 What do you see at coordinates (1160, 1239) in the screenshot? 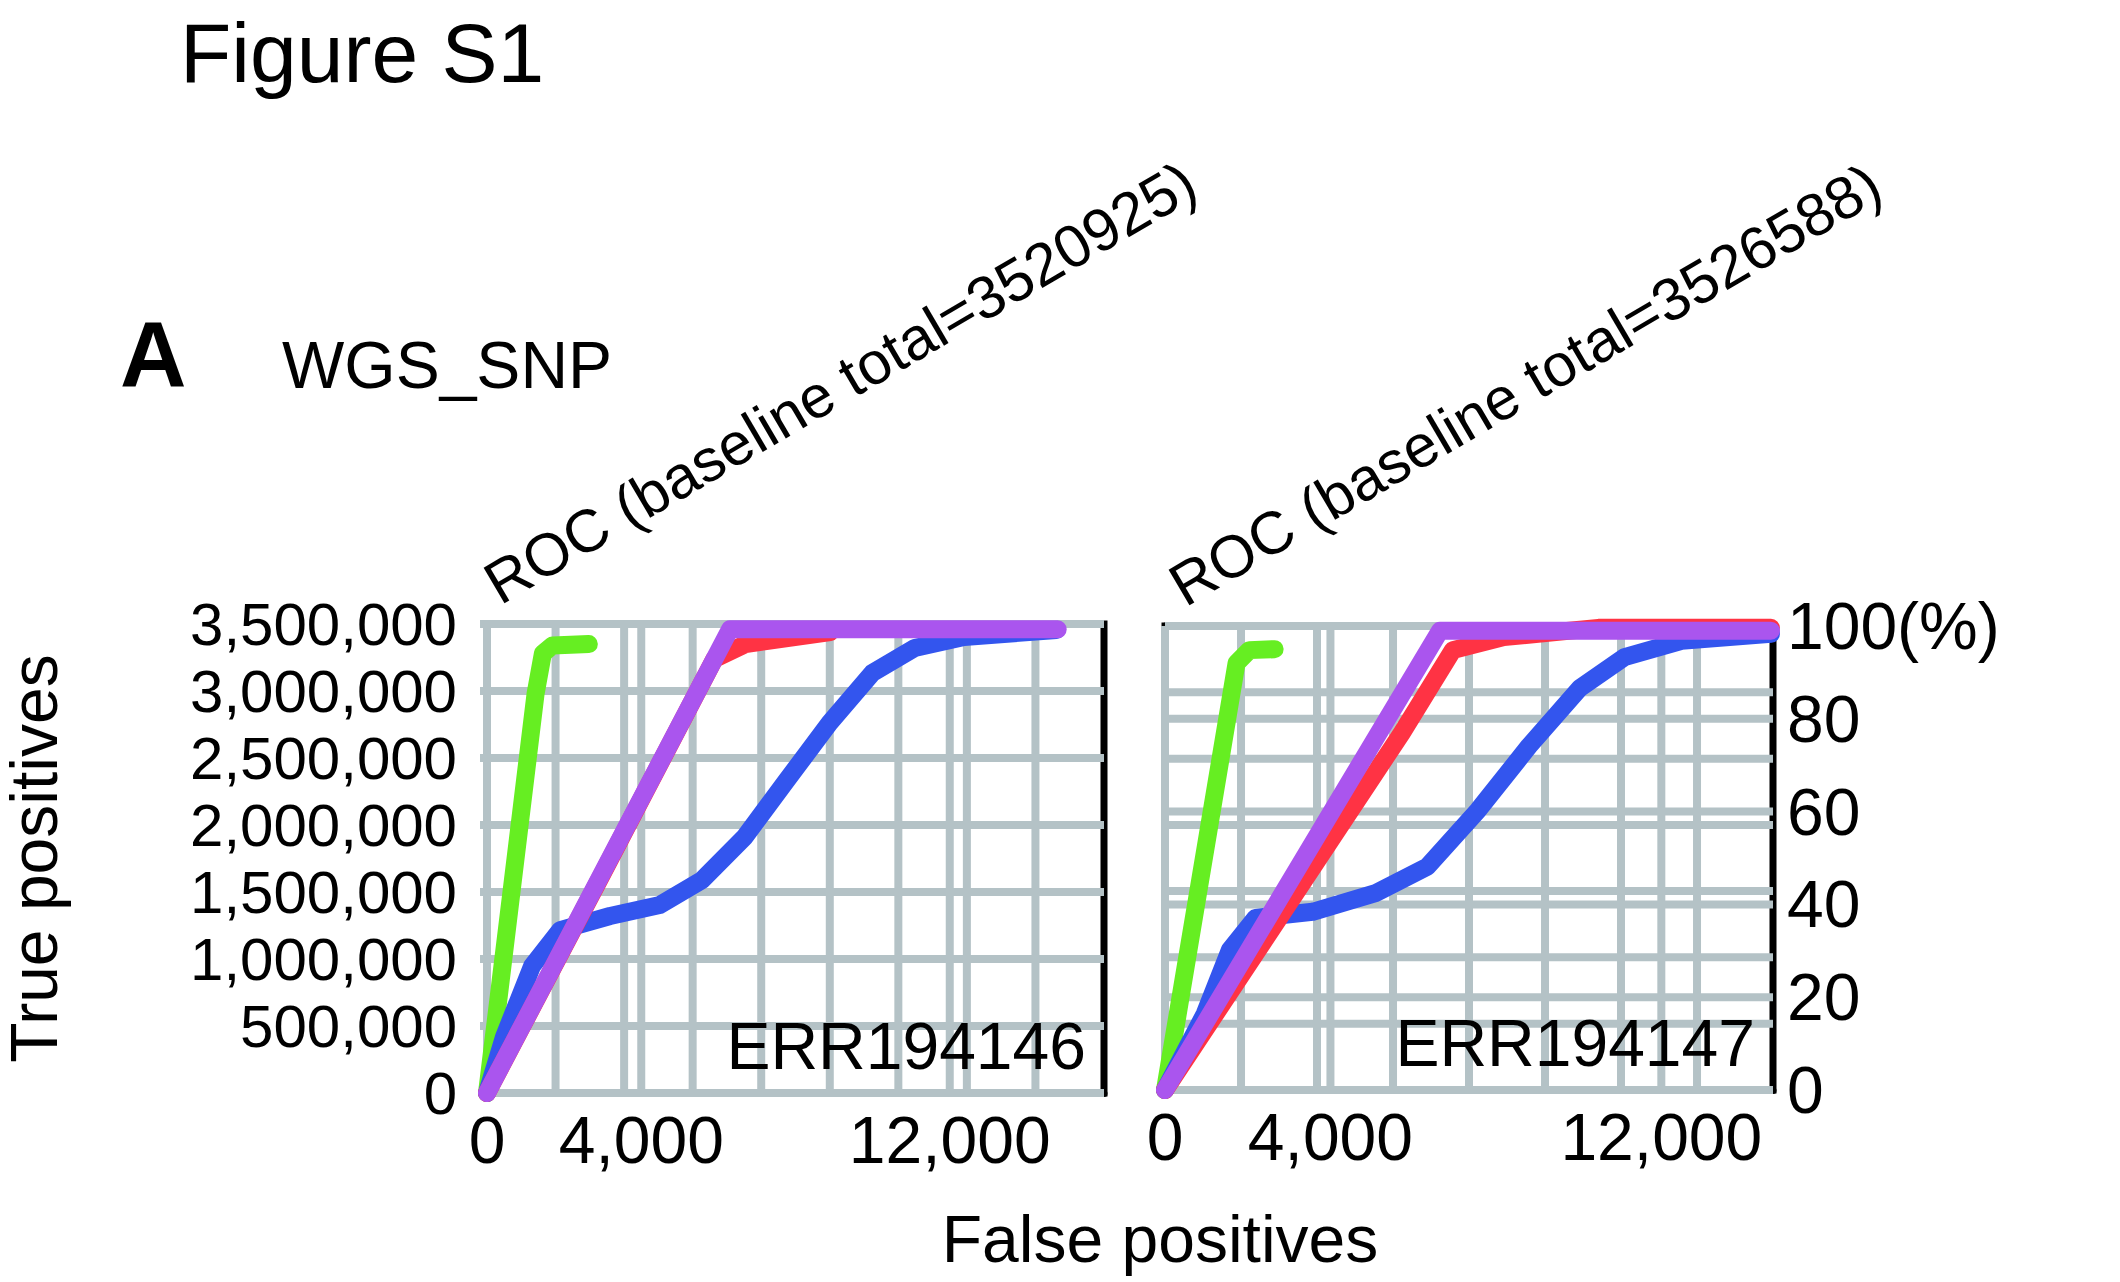
I see `x-axis-title: False positives` at bounding box center [1160, 1239].